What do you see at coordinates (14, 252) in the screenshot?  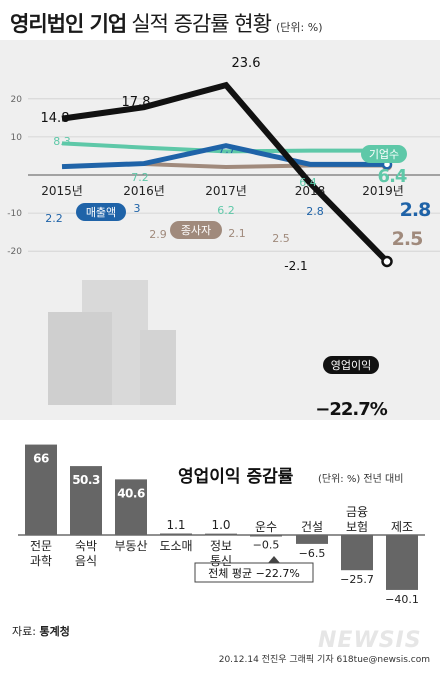 I see `y-tick-label: -20` at bounding box center [14, 252].